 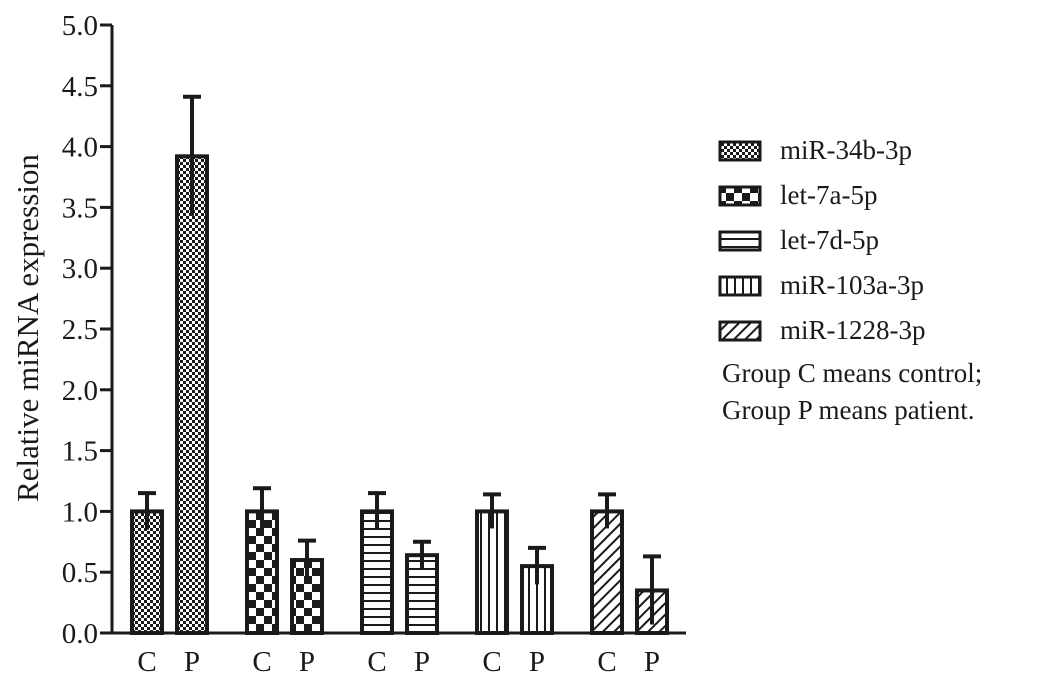 I want to click on legend-note-patient: Group P means patient., so click(x=848, y=410).